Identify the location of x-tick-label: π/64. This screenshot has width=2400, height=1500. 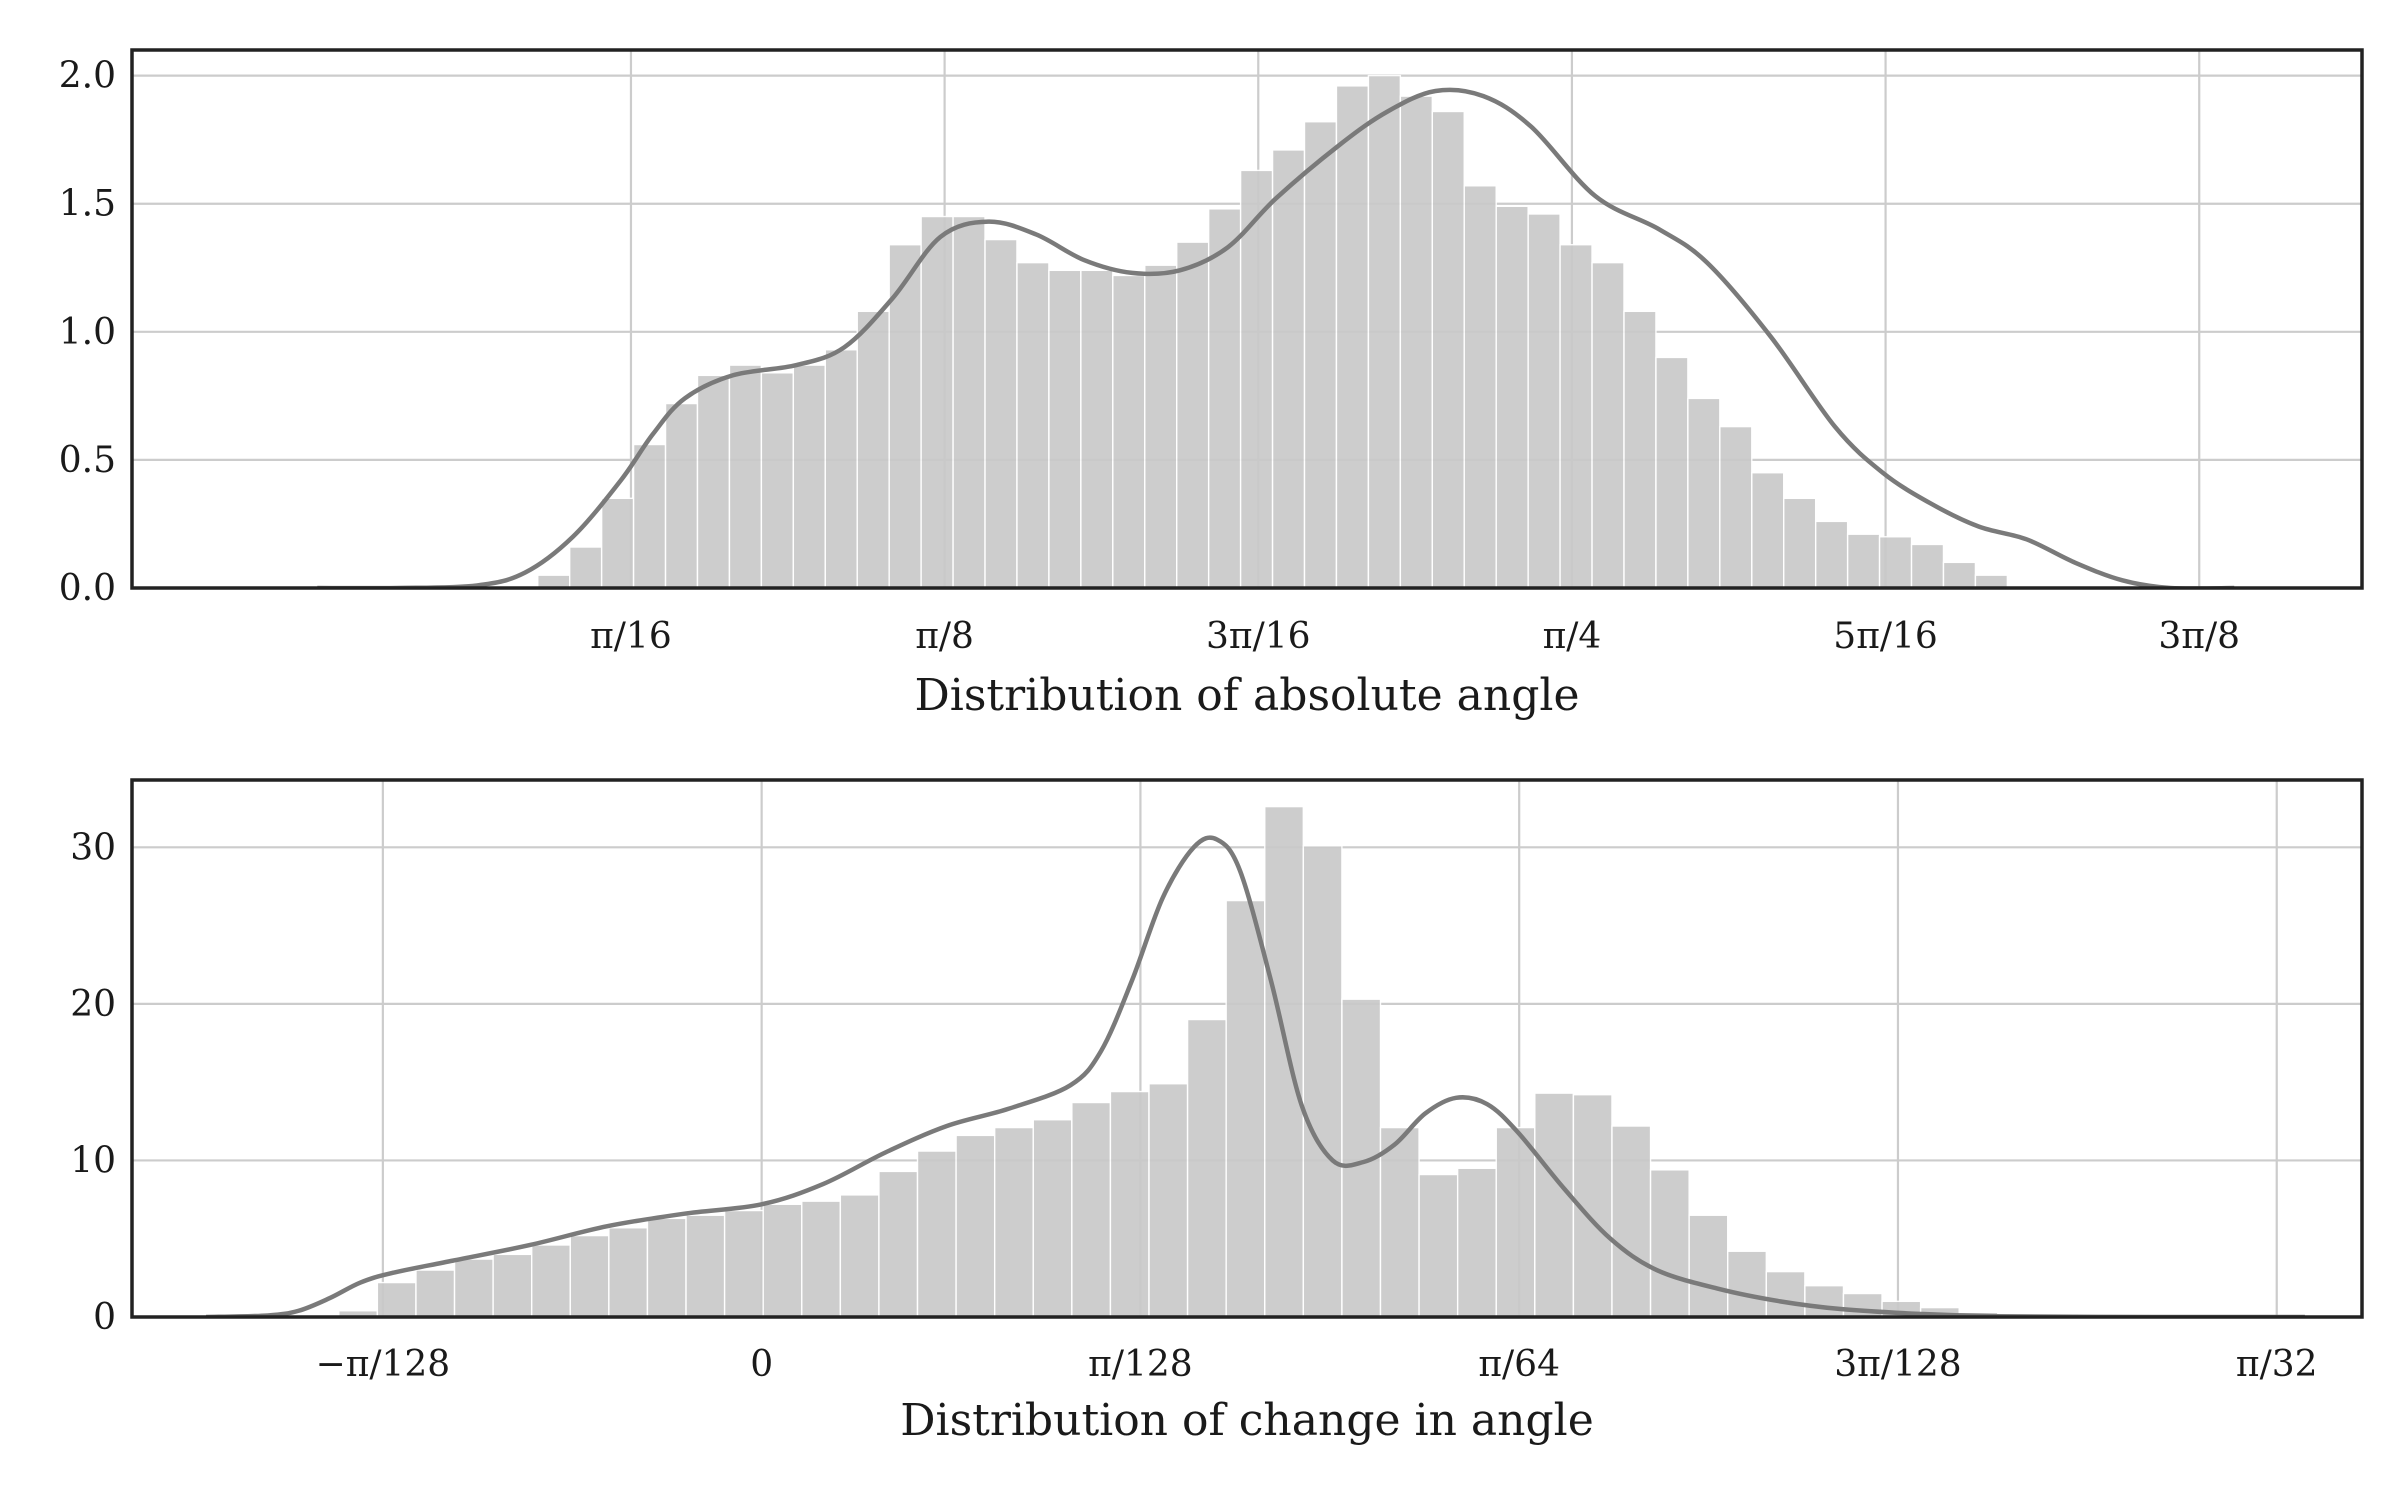
(1519, 1364).